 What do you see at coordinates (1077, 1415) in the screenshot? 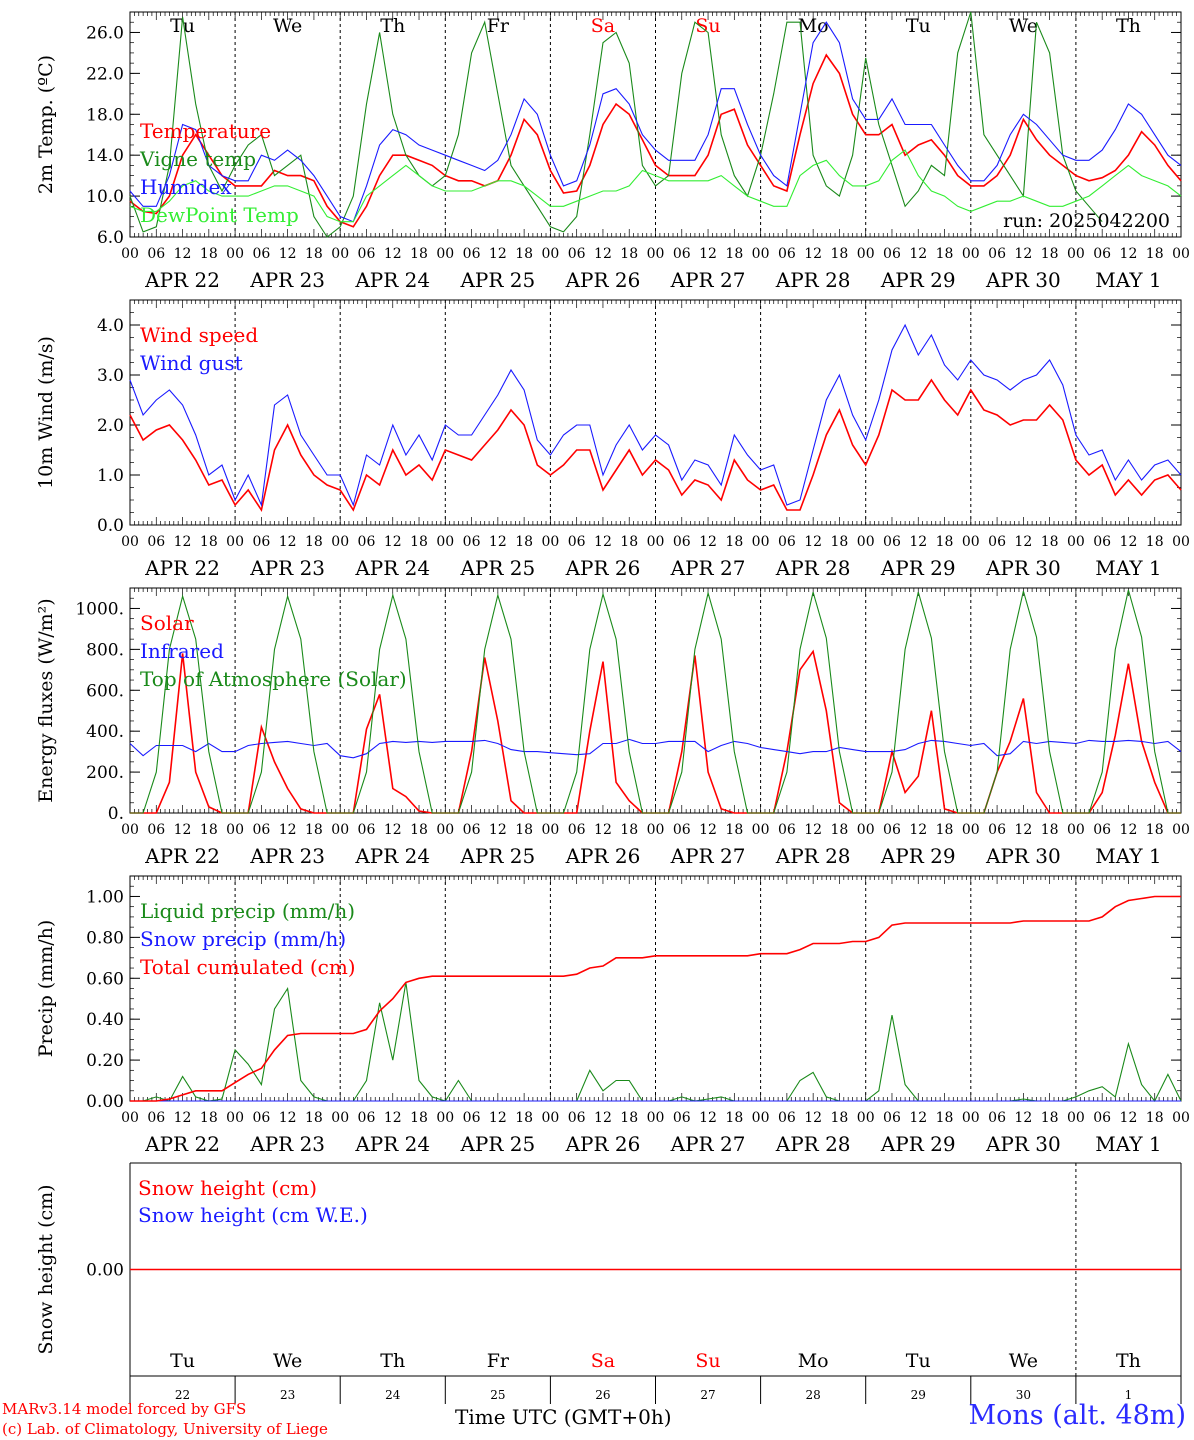
I see `station-name: Mons (alt. 48m)` at bounding box center [1077, 1415].